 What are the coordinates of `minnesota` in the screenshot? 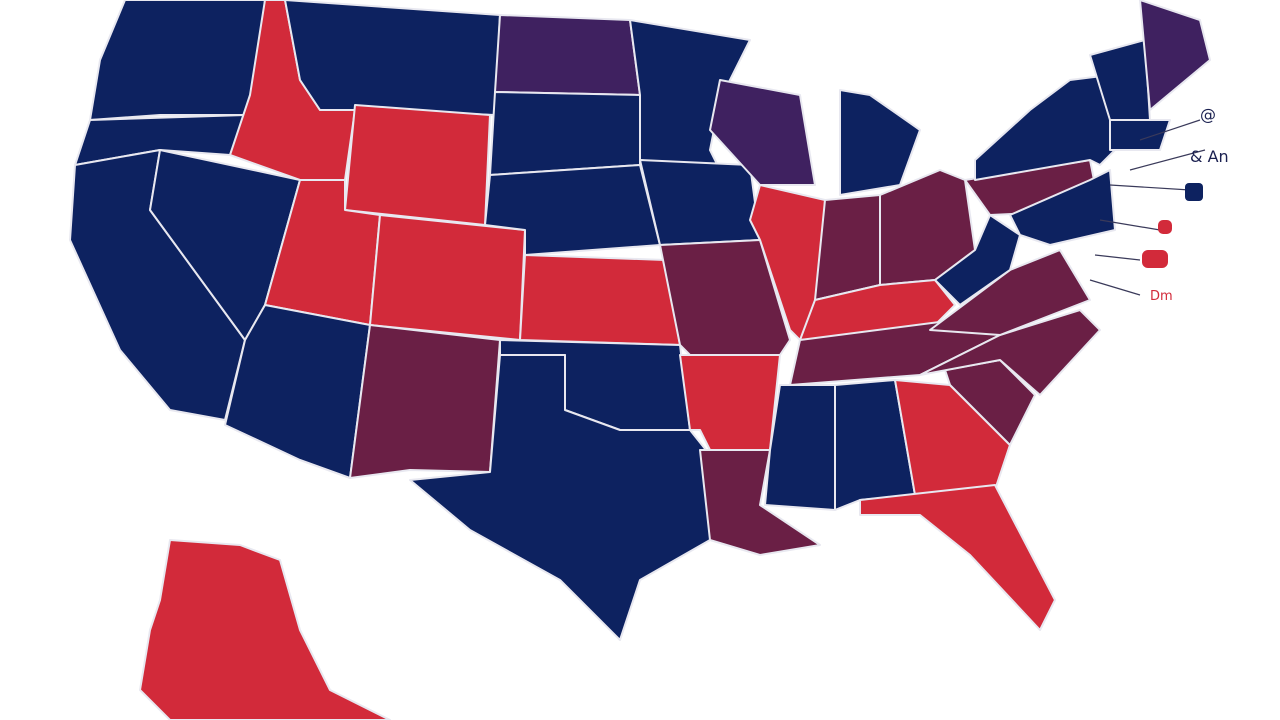 It's located at (690, 95).